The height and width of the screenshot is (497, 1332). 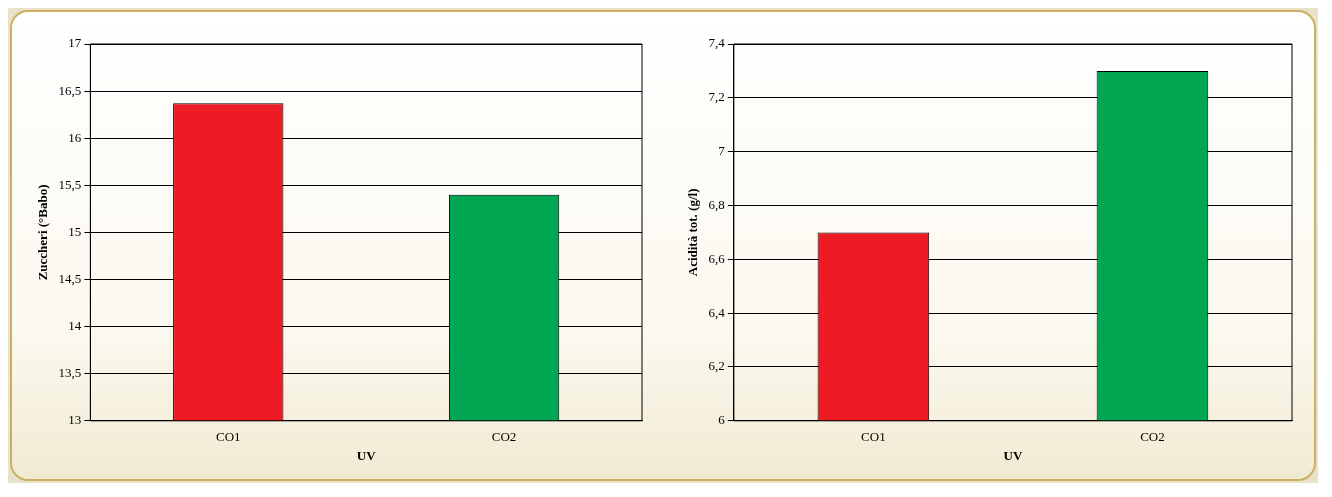 What do you see at coordinates (70, 278) in the screenshot?
I see `y-tick-label: 14,5` at bounding box center [70, 278].